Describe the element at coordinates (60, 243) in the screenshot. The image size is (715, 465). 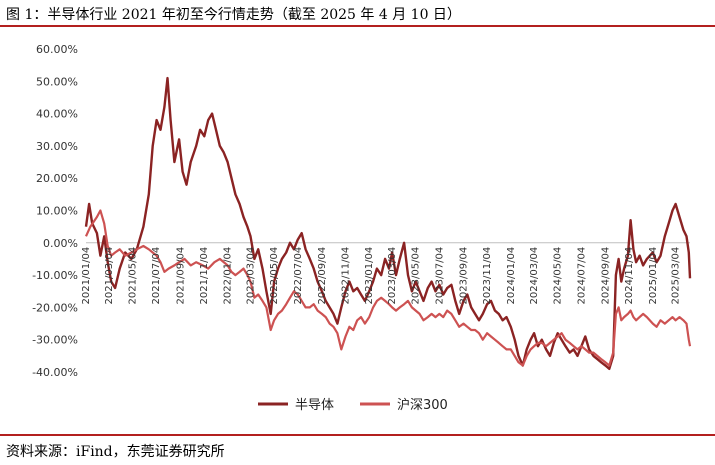
I see `y-tick-label: 0.00%` at that location.